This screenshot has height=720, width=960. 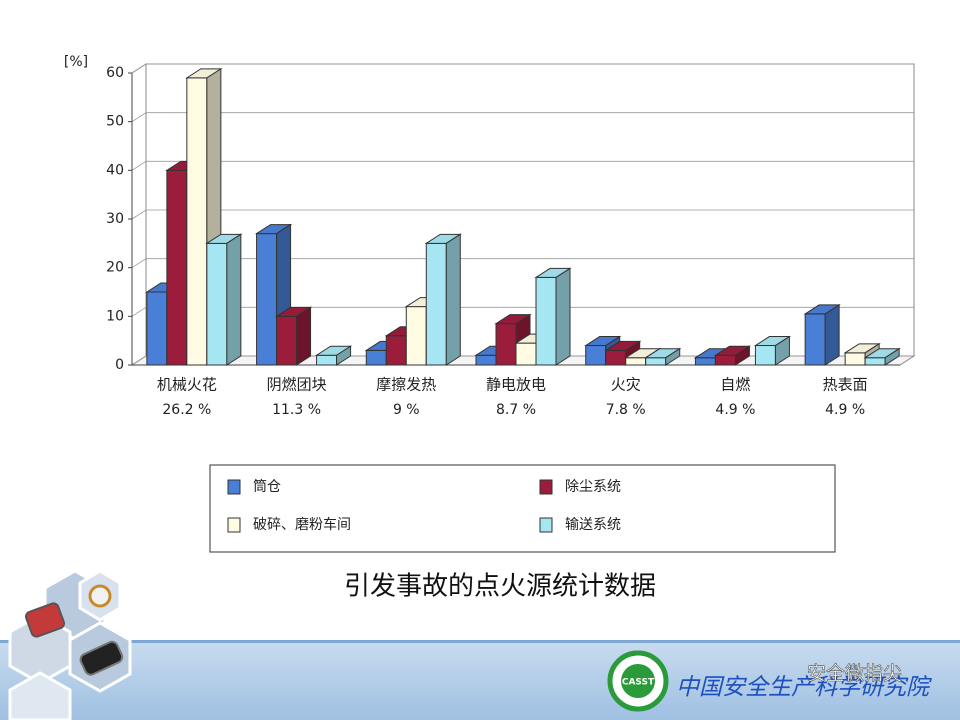 I want to click on x-tick-sublabel: 8.7 %, so click(x=516, y=410).